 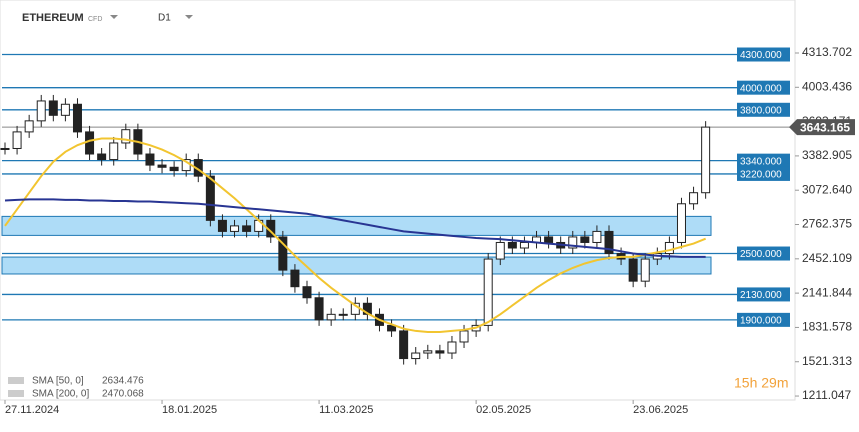 I want to click on interval: D1, so click(x=164, y=18).